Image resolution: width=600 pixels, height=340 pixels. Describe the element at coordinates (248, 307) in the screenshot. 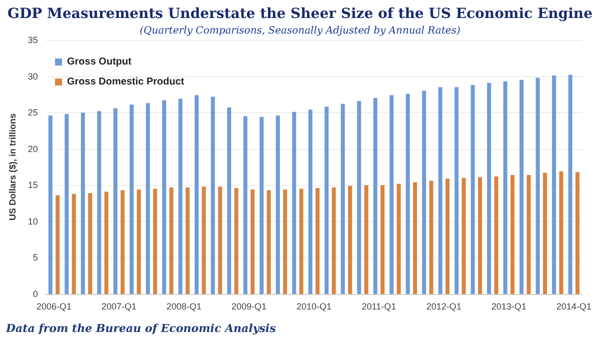

I see `x-tick-label: 2009-Q1` at that location.